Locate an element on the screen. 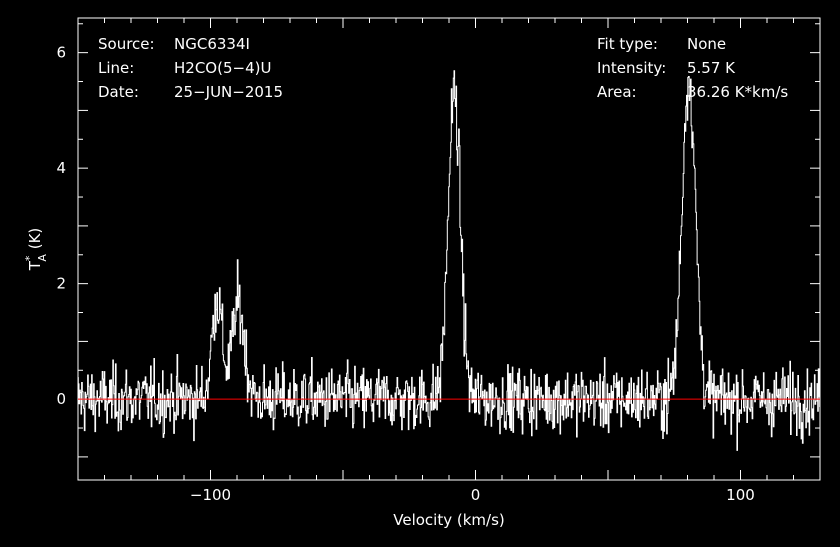  x-axis-label: Velocity (km/s) is located at coordinates (448, 520).